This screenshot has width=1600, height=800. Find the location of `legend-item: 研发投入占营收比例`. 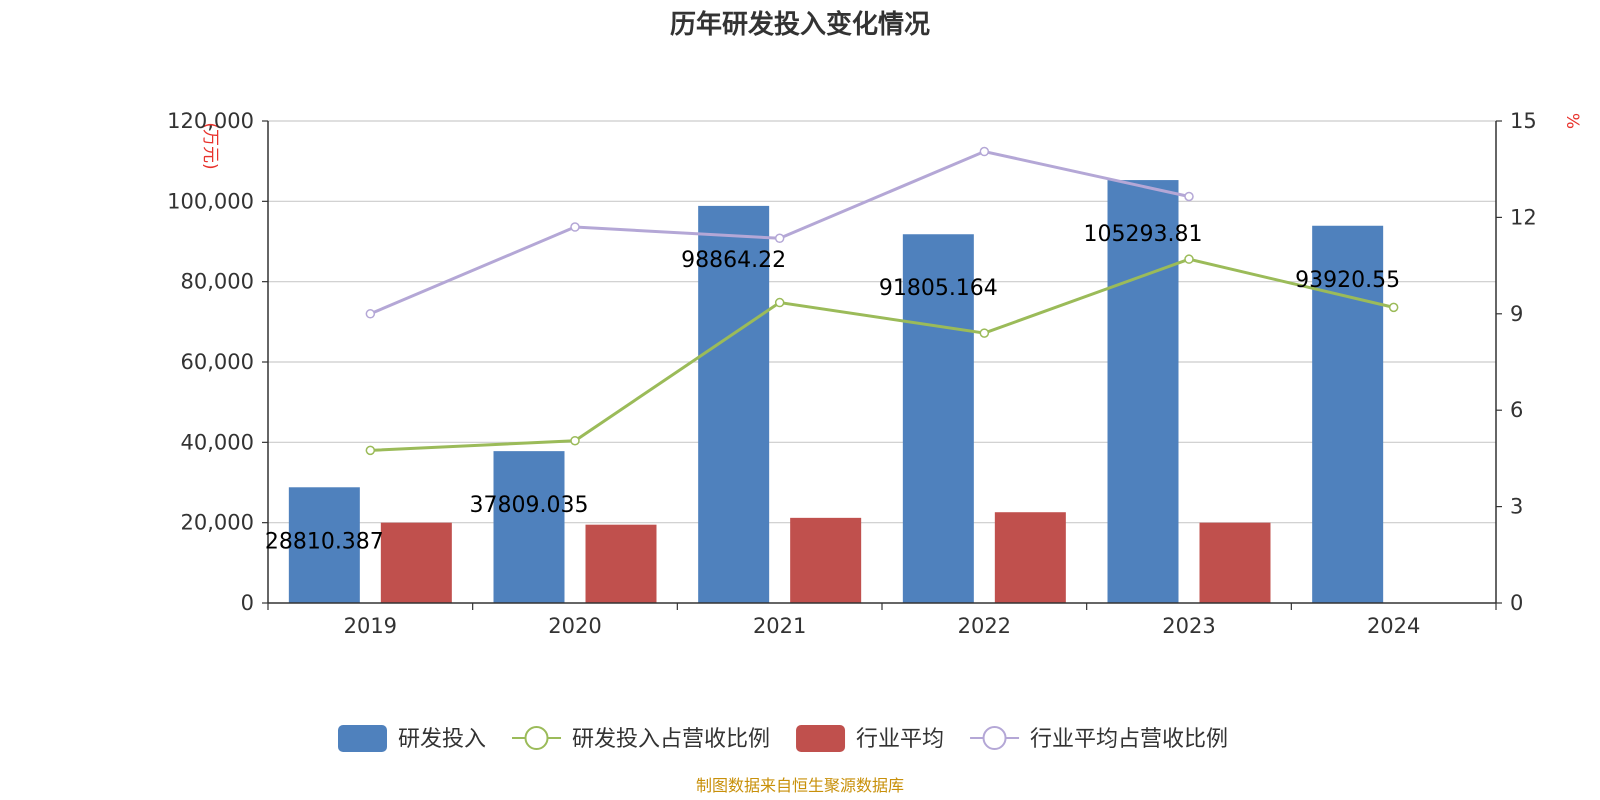

legend-item: 研发投入占营收比例 is located at coordinates (641, 739).